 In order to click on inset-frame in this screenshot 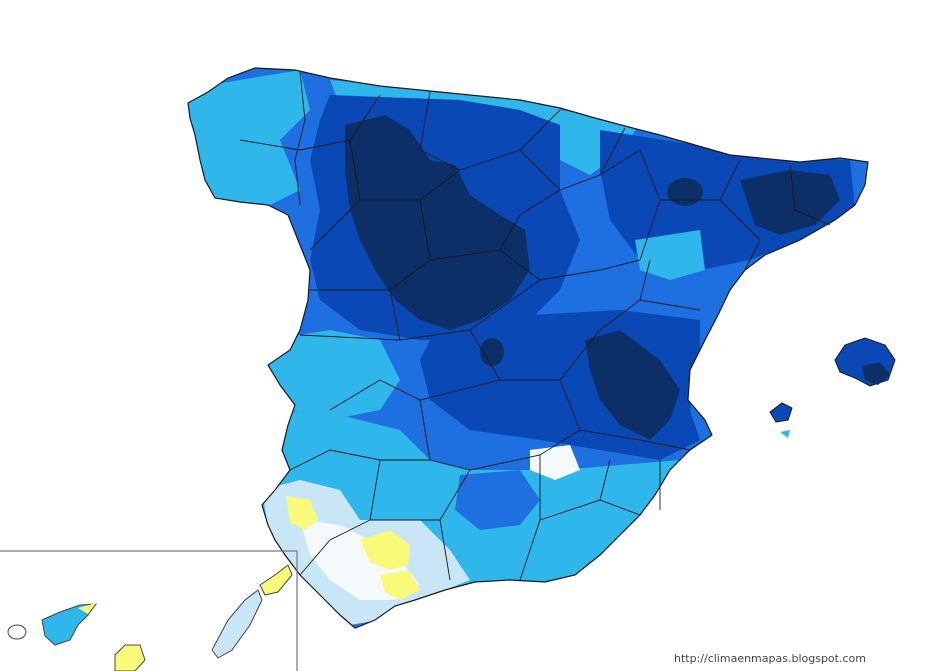, I will do `click(149, 610)`.